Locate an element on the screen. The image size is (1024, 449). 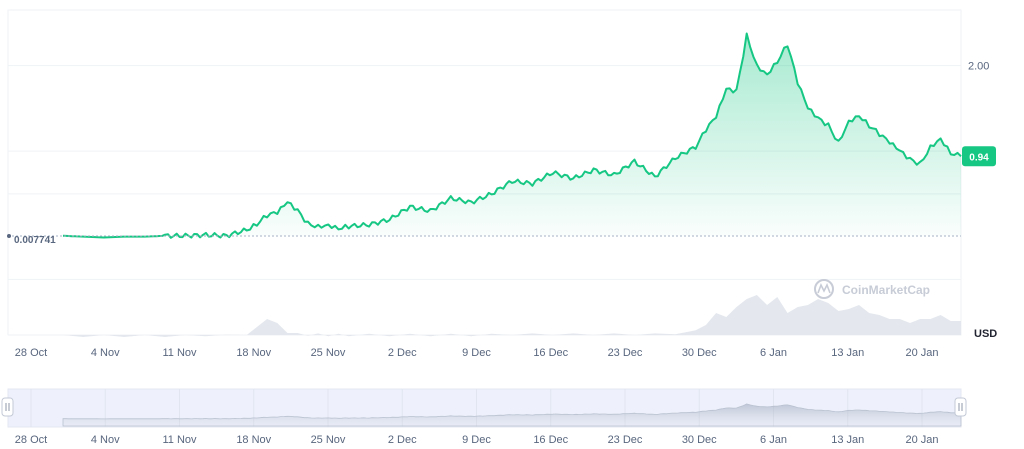
navigator-tick-label: 9 Dec is located at coordinates (476, 440).